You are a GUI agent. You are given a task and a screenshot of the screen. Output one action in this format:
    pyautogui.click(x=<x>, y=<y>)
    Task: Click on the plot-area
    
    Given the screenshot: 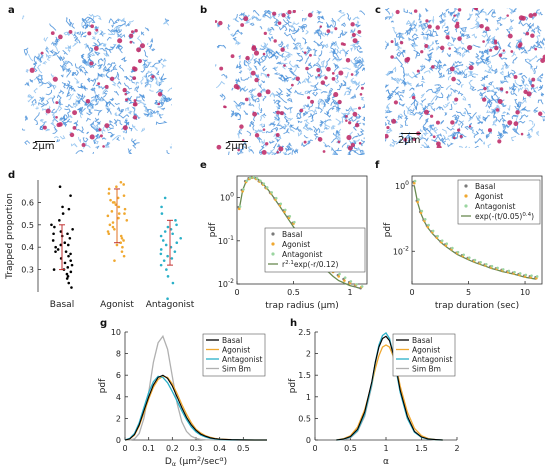 What is the action you would take?
    pyautogui.click(x=114, y=236)
    